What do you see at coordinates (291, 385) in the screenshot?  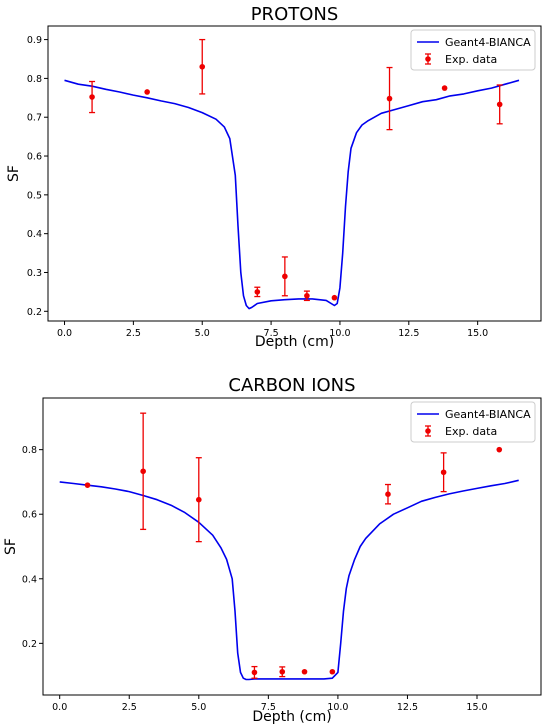 I see `chart-title: CARBON IONS` at bounding box center [291, 385].